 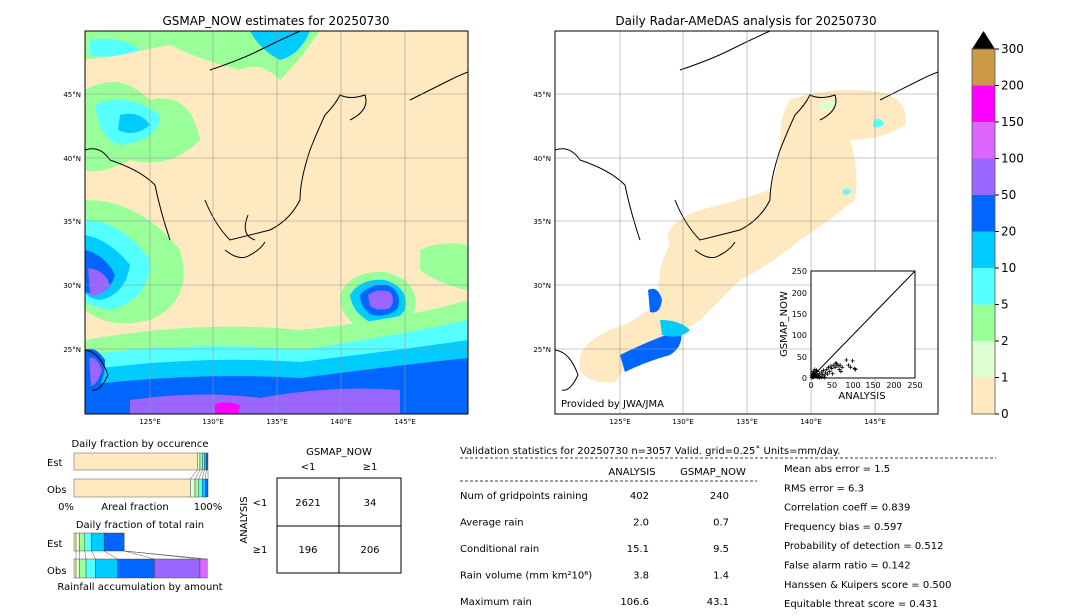 What do you see at coordinates (837, 469) in the screenshot?
I see `stats-score: Mean abs error = 1.5` at bounding box center [837, 469].